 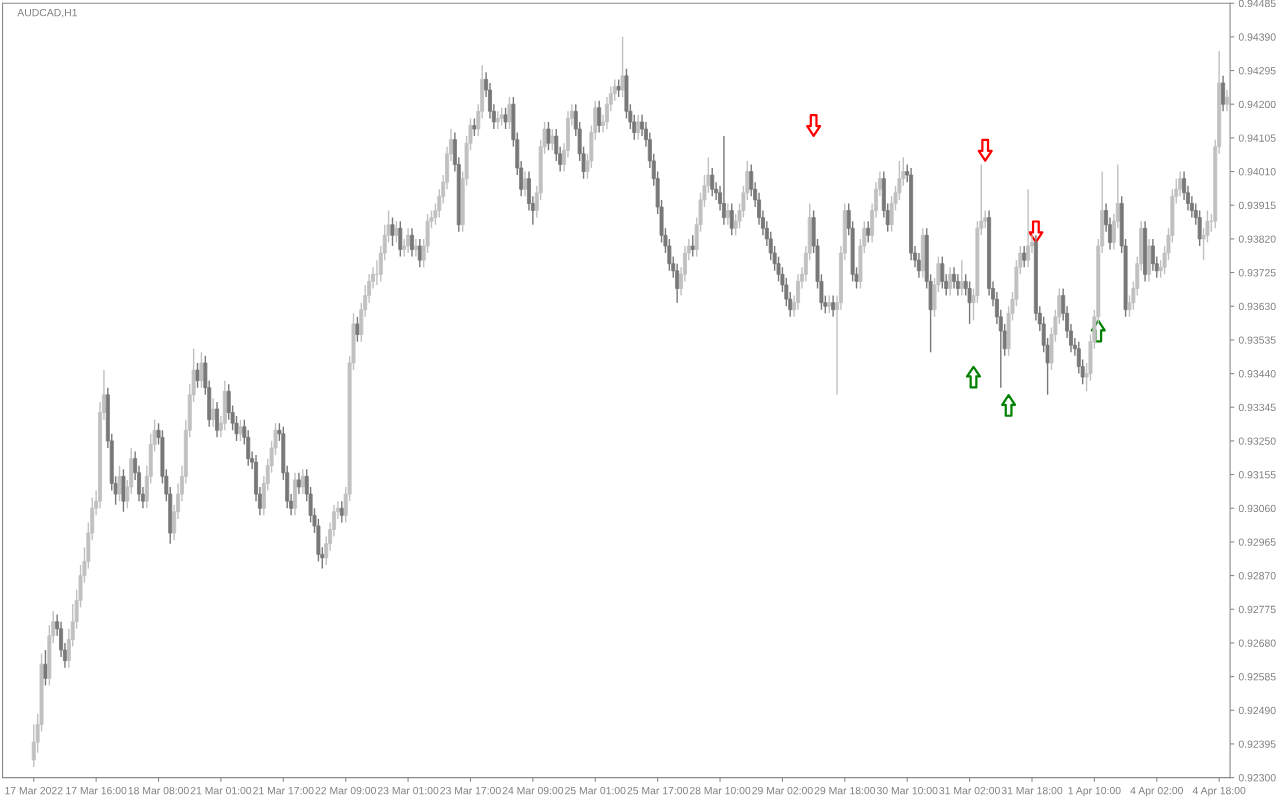 I want to click on x-tick-label: 22 Mar 09:00, so click(x=345, y=790).